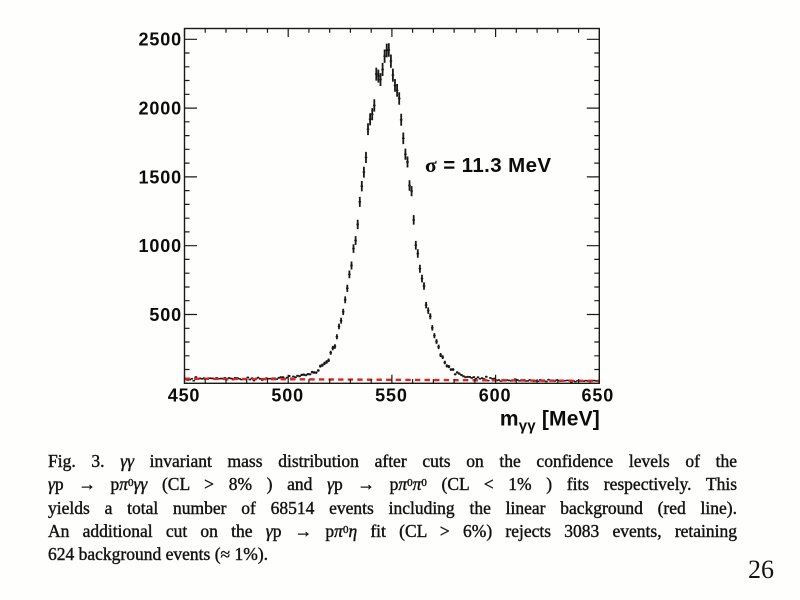 The image size is (800, 600). What do you see at coordinates (550, 421) in the screenshot?
I see `svg-text: mγγ [MeV]` at bounding box center [550, 421].